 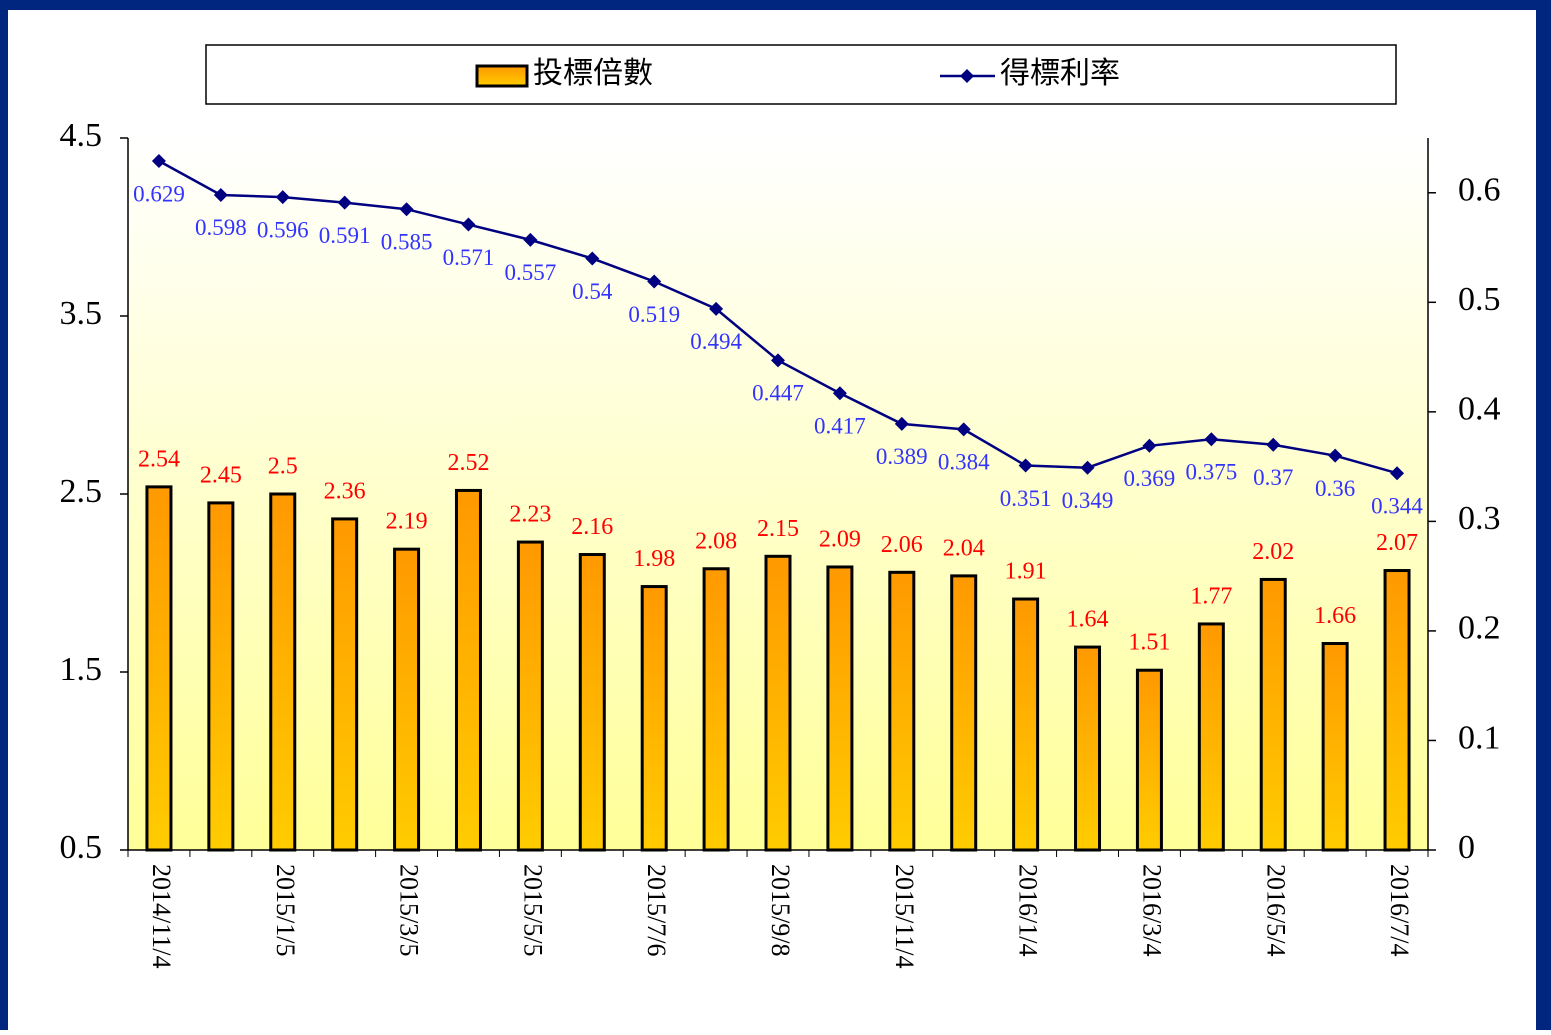 What do you see at coordinates (902, 545) in the screenshot?
I see `bar-label: 2.06` at bounding box center [902, 545].